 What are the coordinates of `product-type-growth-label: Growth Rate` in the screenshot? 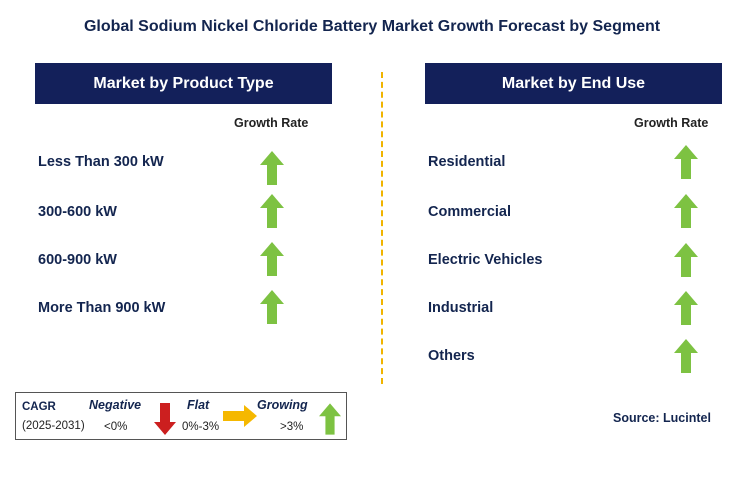 It's located at (271, 123).